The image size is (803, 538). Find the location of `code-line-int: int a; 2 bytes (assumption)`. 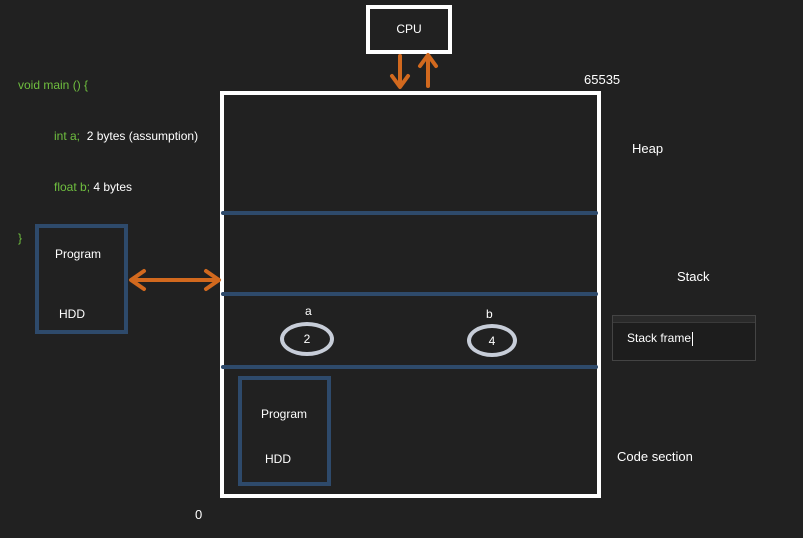

code-line-int: int a; 2 bytes (assumption) is located at coordinates (108, 136).